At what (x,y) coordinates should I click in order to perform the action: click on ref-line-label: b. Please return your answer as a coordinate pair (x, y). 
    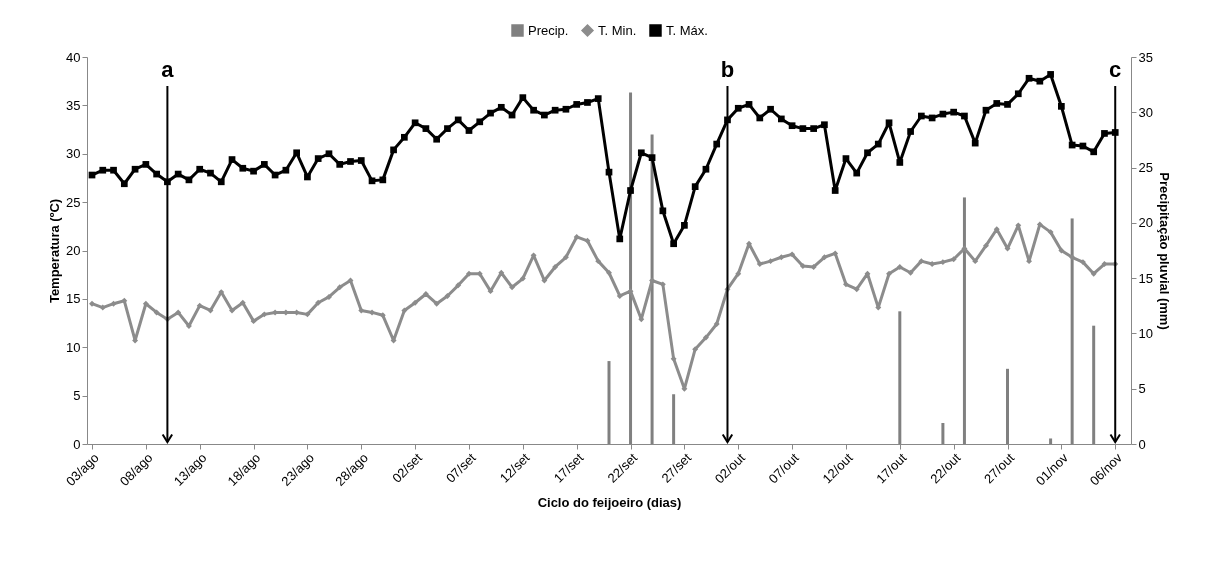
    Looking at the image, I should click on (727, 70).